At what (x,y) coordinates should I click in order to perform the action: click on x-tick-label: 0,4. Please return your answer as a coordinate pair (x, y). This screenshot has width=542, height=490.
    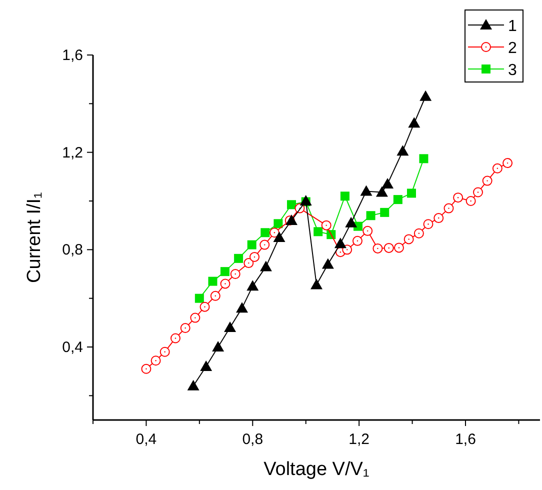
    Looking at the image, I should click on (146, 439).